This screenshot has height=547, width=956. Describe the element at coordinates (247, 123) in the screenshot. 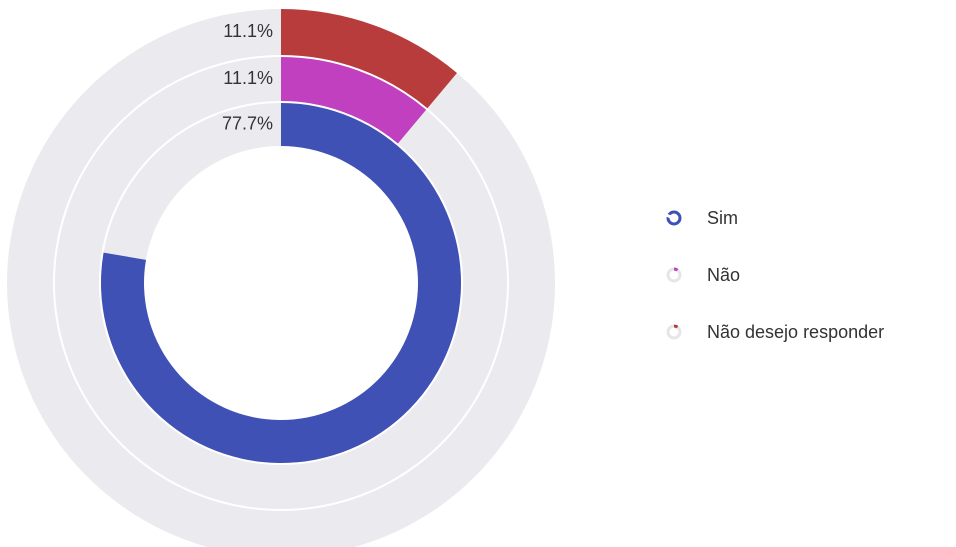

I see `value-label: 77.7%` at that location.